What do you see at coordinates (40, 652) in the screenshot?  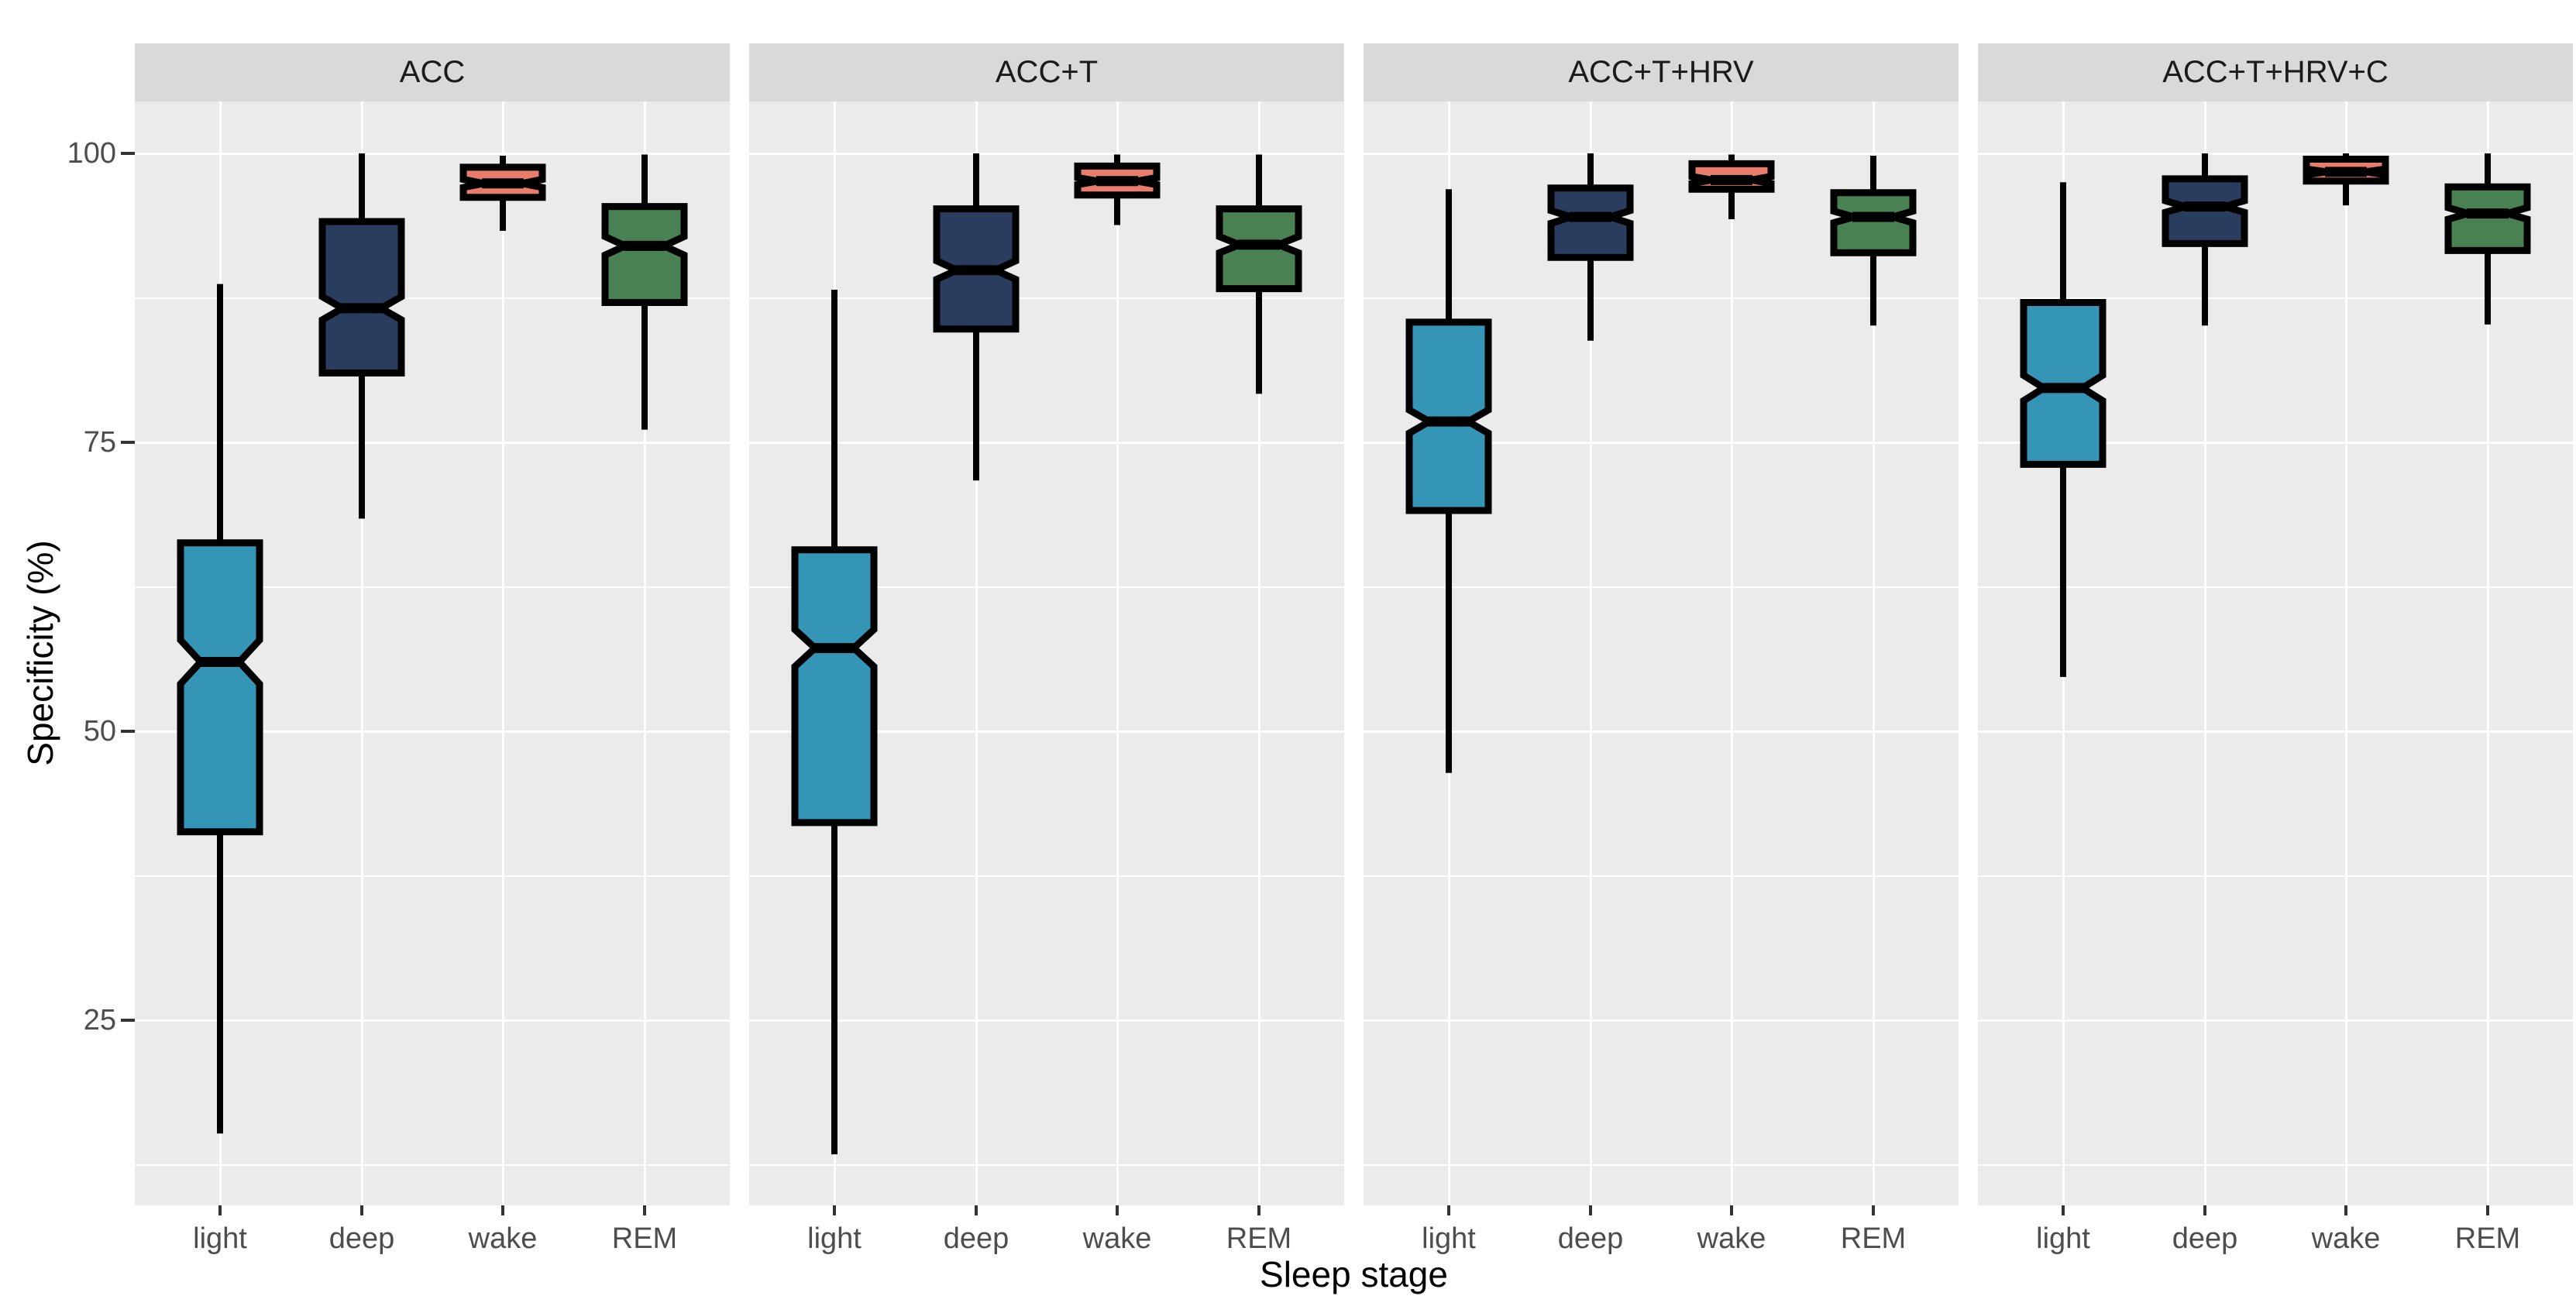 I see `y-axis-title: Specificity (%)` at bounding box center [40, 652].